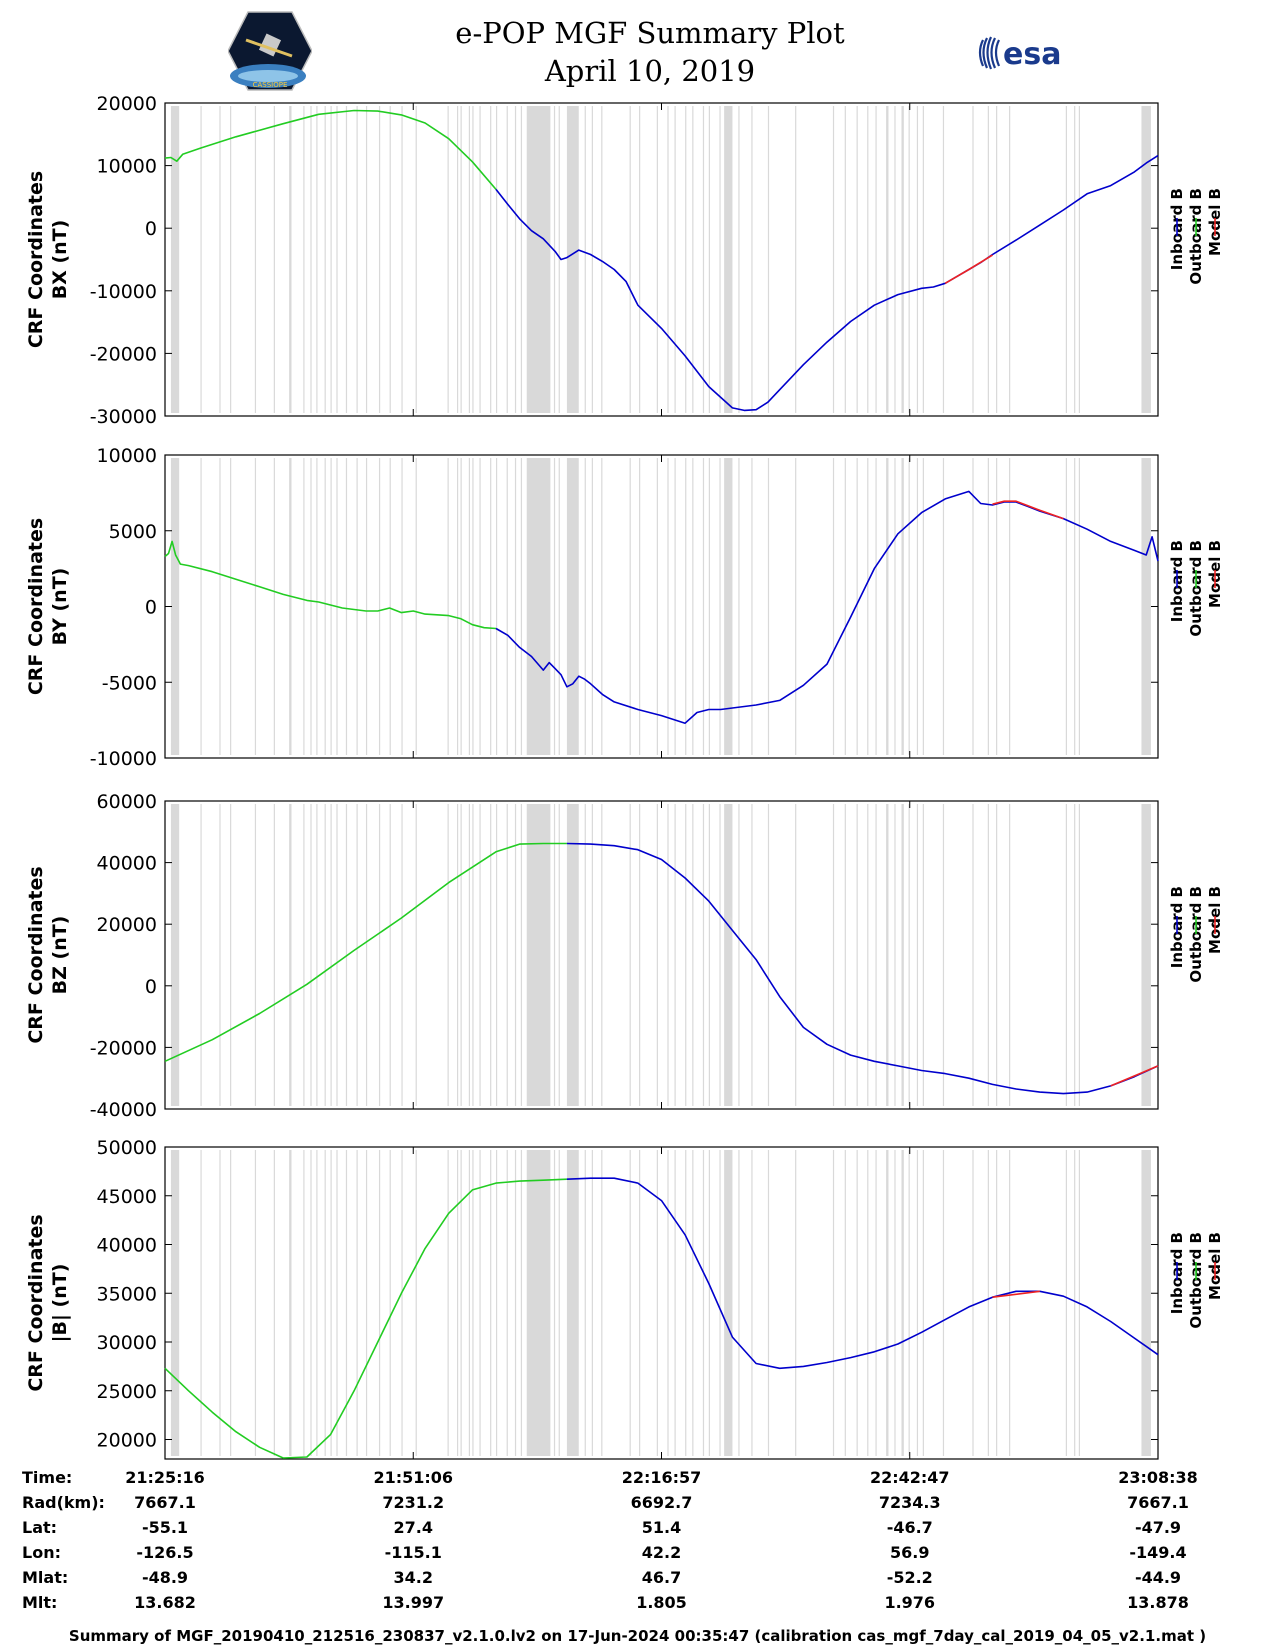 The image size is (1275, 1650). I want to click on y-tick-label: 60000, so click(127, 802).